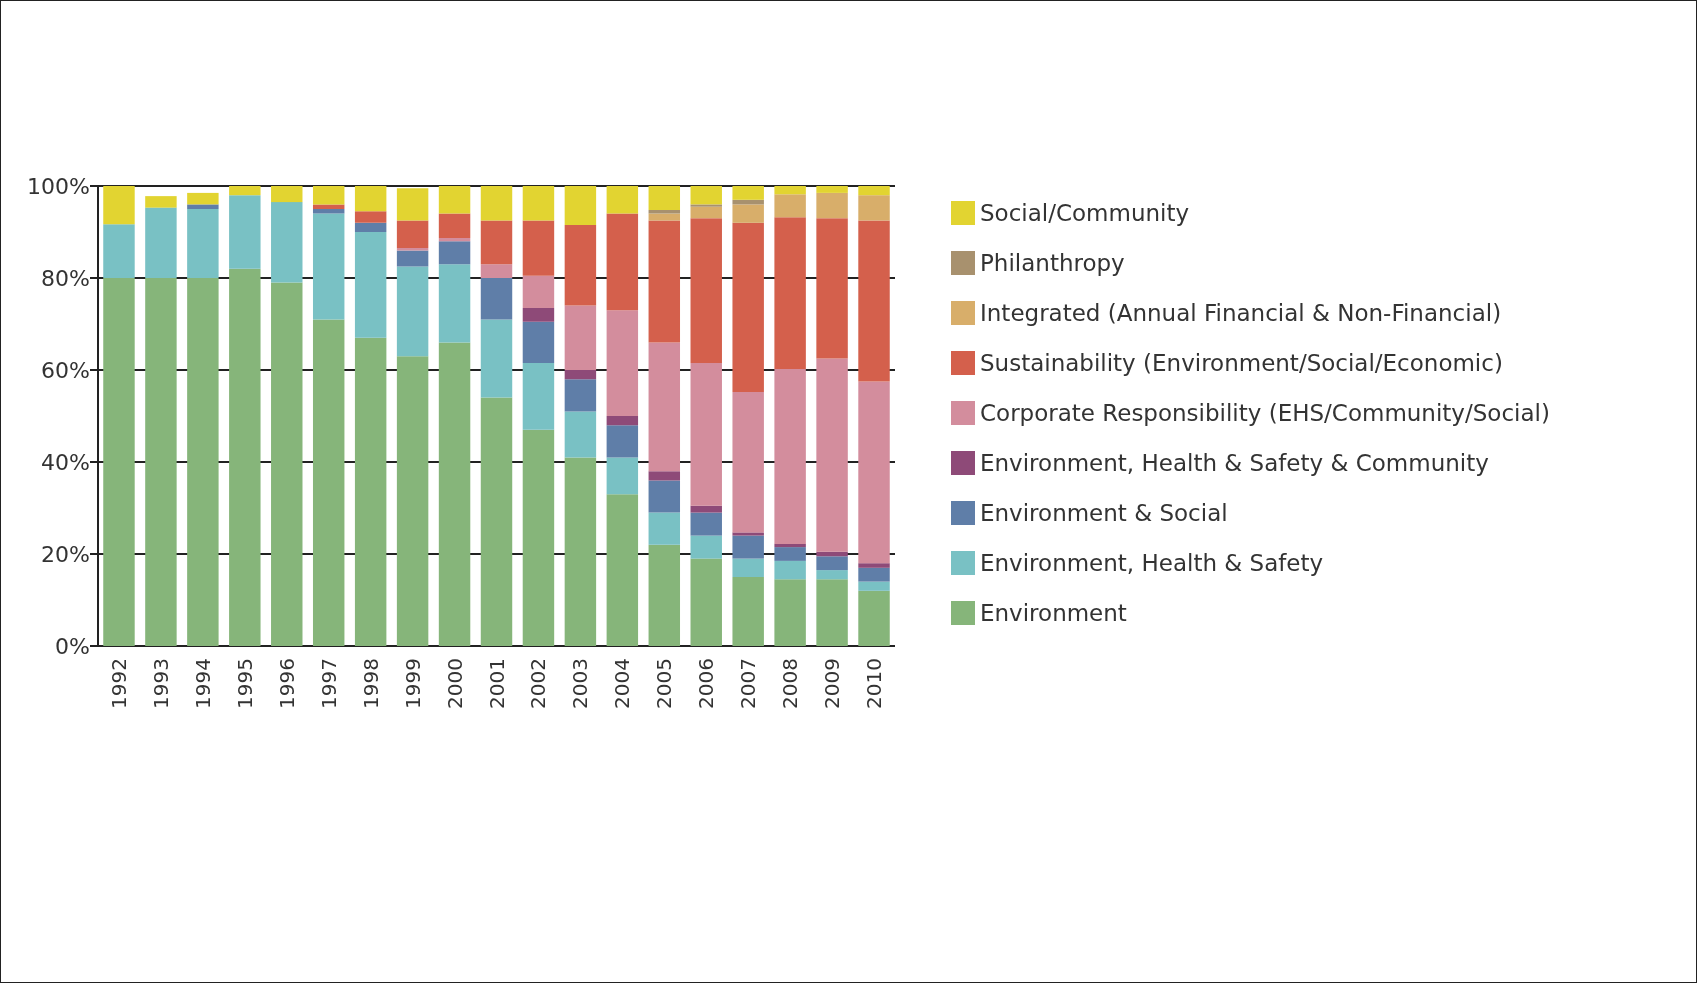 This screenshot has height=983, width=1697. What do you see at coordinates (496, 683) in the screenshot?
I see `x-tick-label: 2001` at bounding box center [496, 683].